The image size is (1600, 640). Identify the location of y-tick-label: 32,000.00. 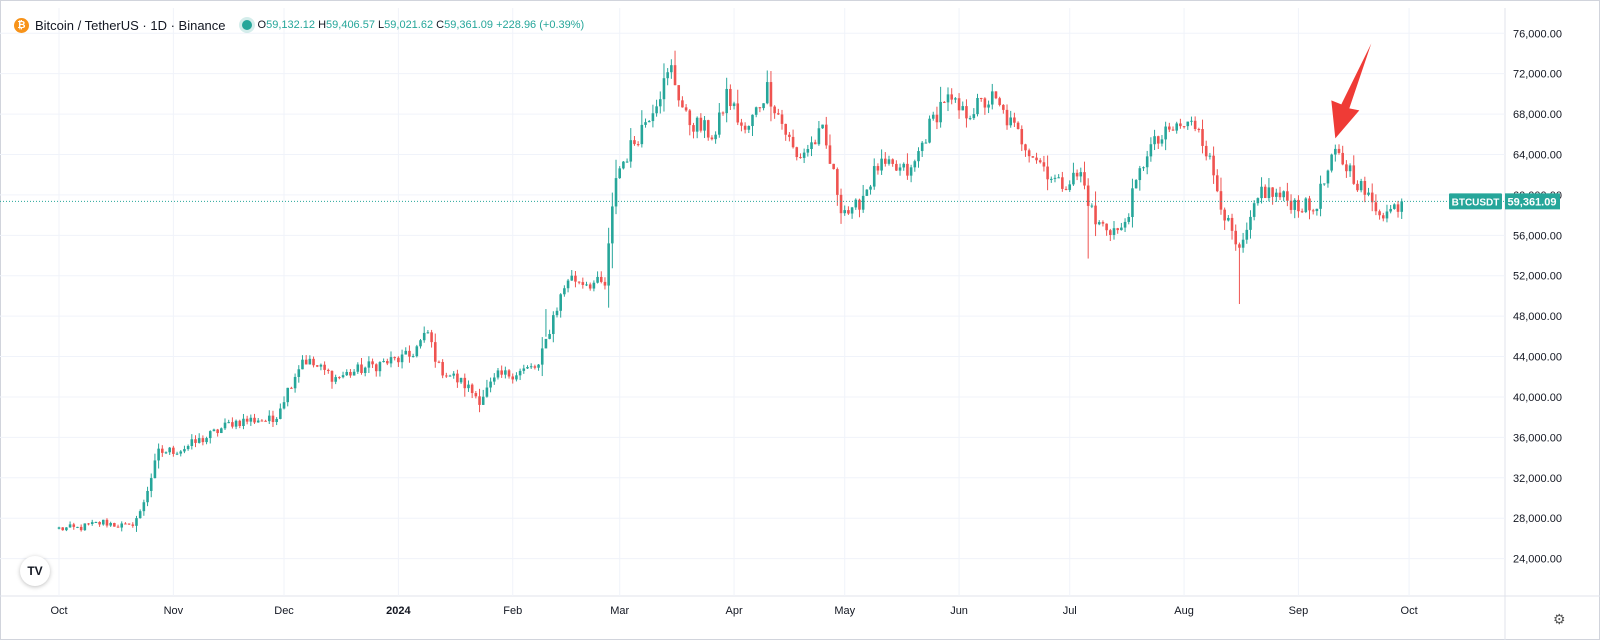
(1537, 479).